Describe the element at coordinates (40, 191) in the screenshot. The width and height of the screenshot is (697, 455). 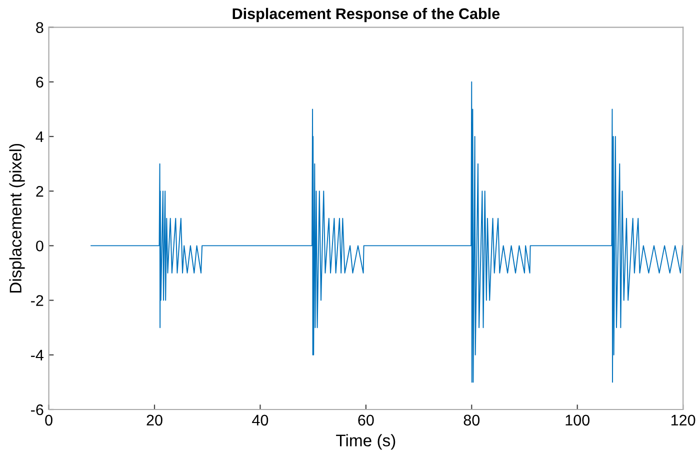
I see `y-tick-label: 2` at that location.